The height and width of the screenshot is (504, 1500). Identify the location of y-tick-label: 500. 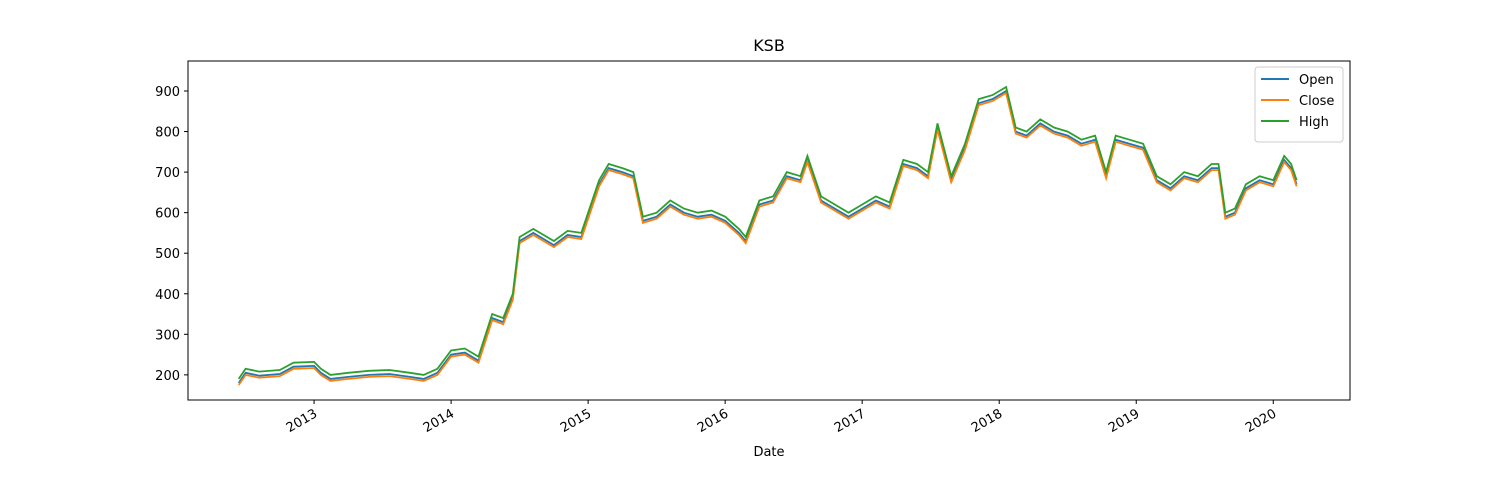
(167, 254).